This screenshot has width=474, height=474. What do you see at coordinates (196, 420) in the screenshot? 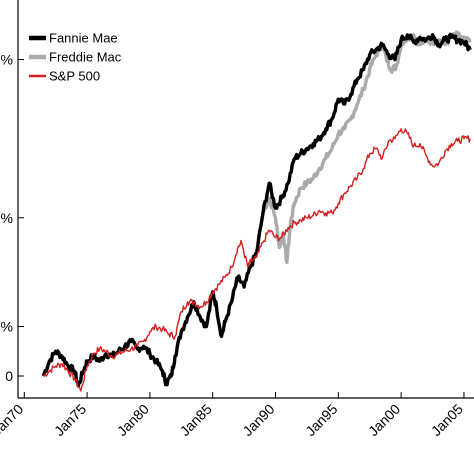
I see `x-tick-label: Jan85` at bounding box center [196, 420].